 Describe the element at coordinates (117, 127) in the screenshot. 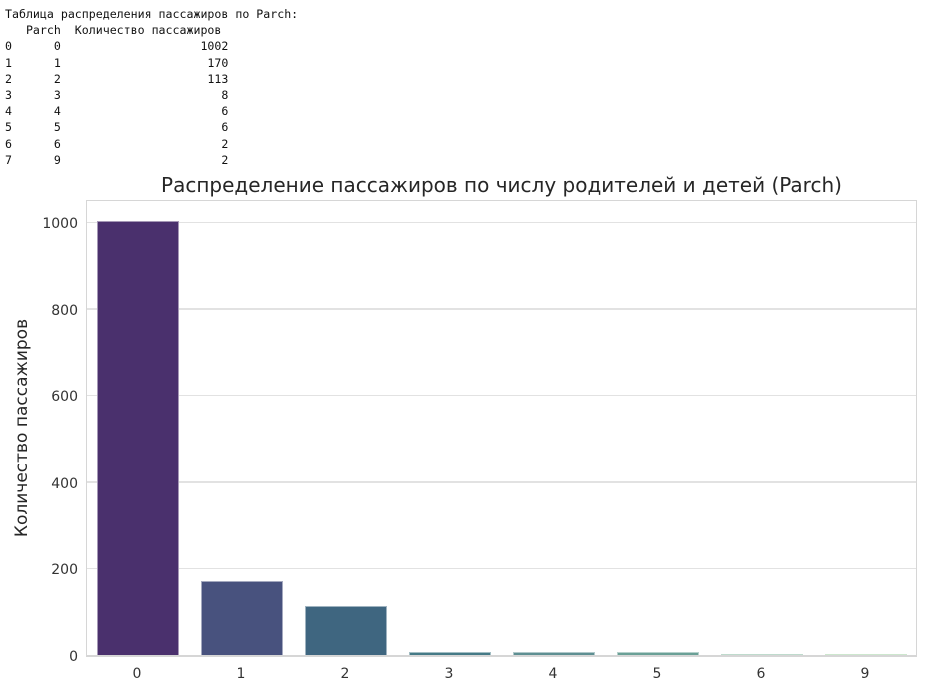

I see `console-row: 5 5 6` at that location.